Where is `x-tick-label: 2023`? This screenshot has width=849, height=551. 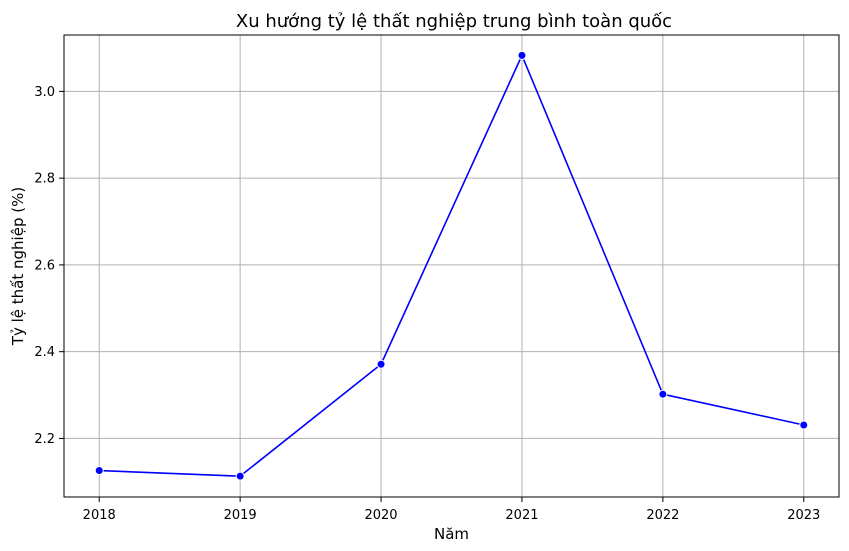 x-tick-label: 2023 is located at coordinates (803, 515).